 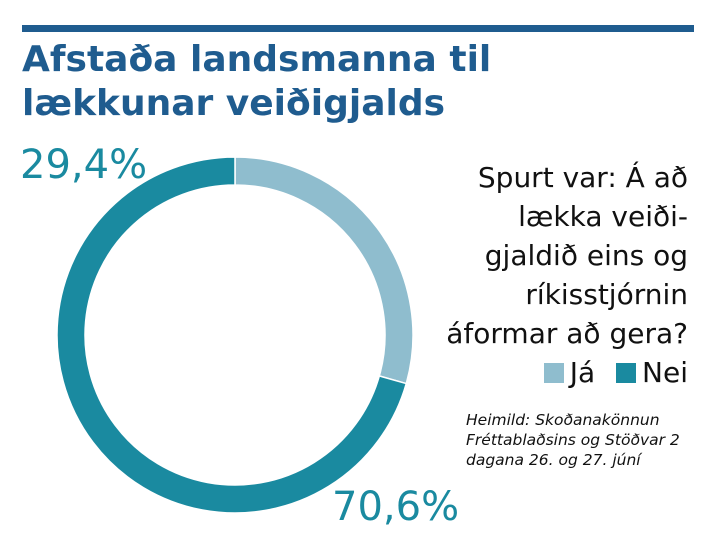 I want to click on chart-title-line-2: lækkunar veiðigjalds, so click(x=234, y=103).